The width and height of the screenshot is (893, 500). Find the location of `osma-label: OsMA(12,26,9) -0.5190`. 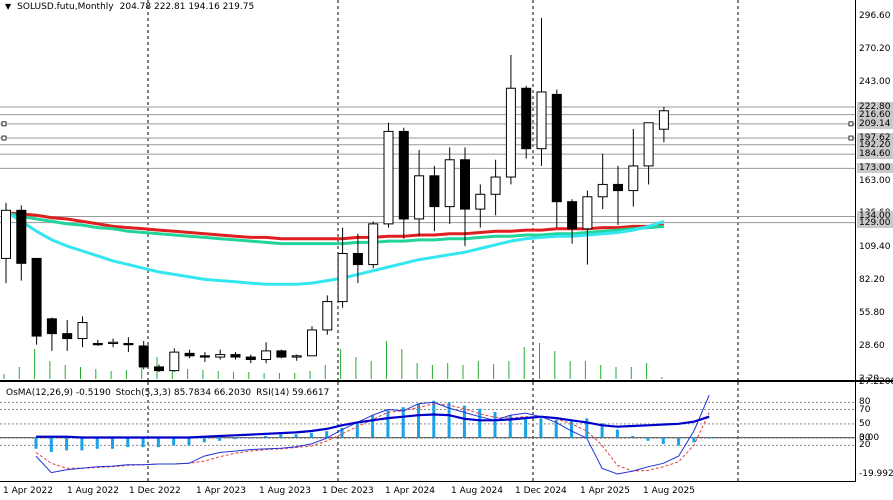

osma-label: OsMA(12,26,9) -0.5190 is located at coordinates (58, 393).